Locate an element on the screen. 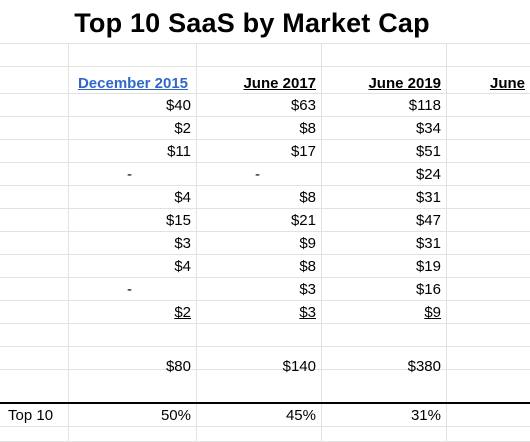 Image resolution: width=530 pixels, height=442 pixels. cell-jun2017: $17 is located at coordinates (303, 151).